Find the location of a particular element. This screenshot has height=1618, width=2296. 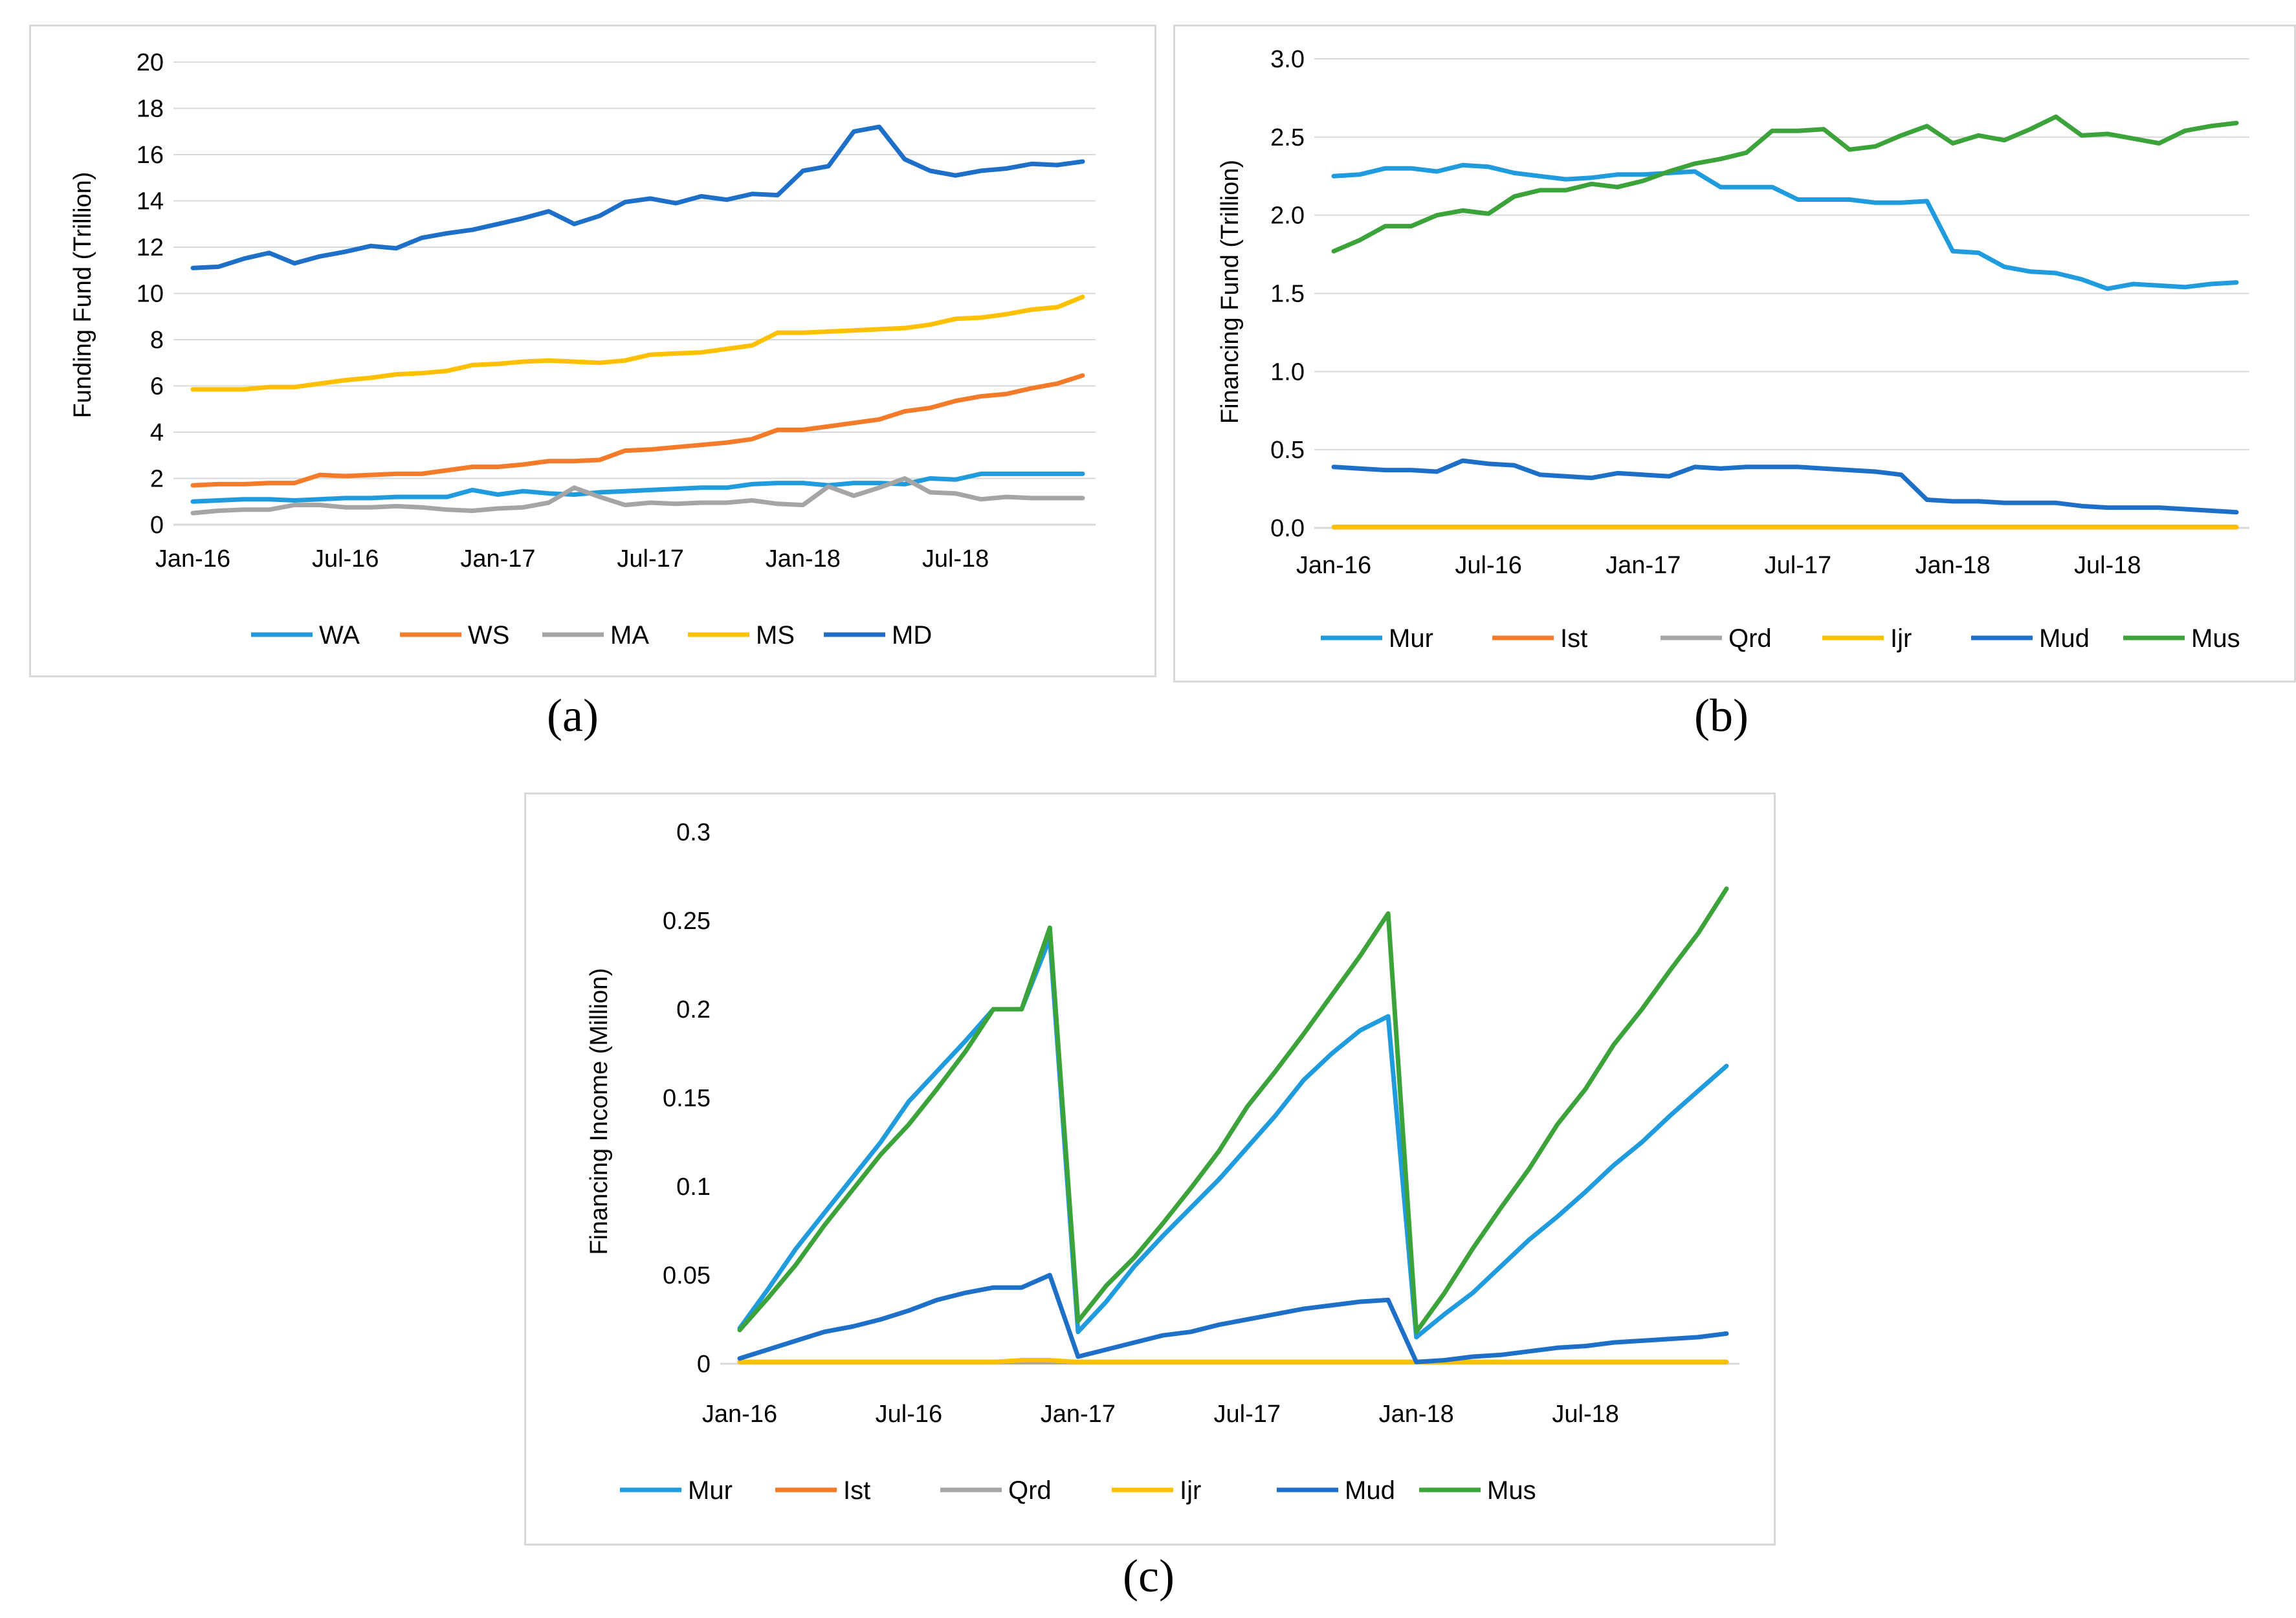

y-axis-label: Financing Fund (Trillion) is located at coordinates (1230, 292).